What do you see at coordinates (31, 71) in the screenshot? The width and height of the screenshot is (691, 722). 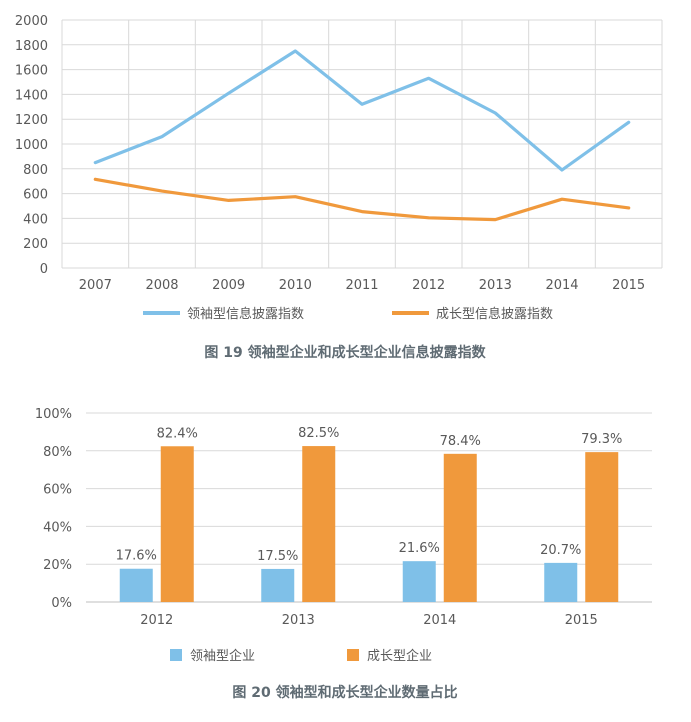 I see `y-tick-label: 1600` at bounding box center [31, 71].